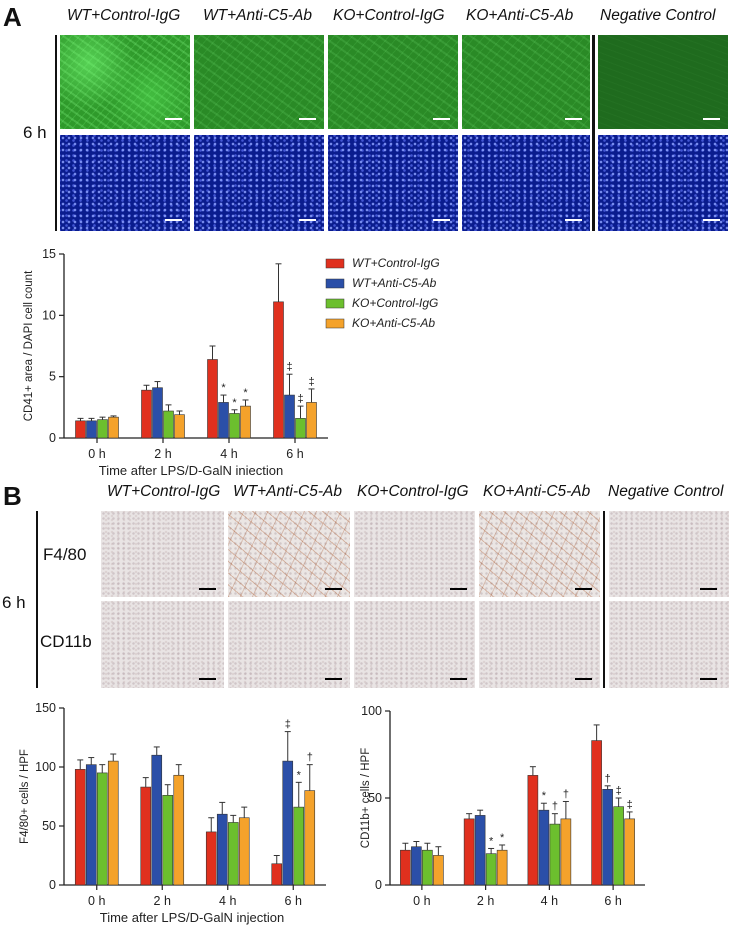  What do you see at coordinates (52, 377) in the screenshot?
I see `y-tick-label: 5` at bounding box center [52, 377].